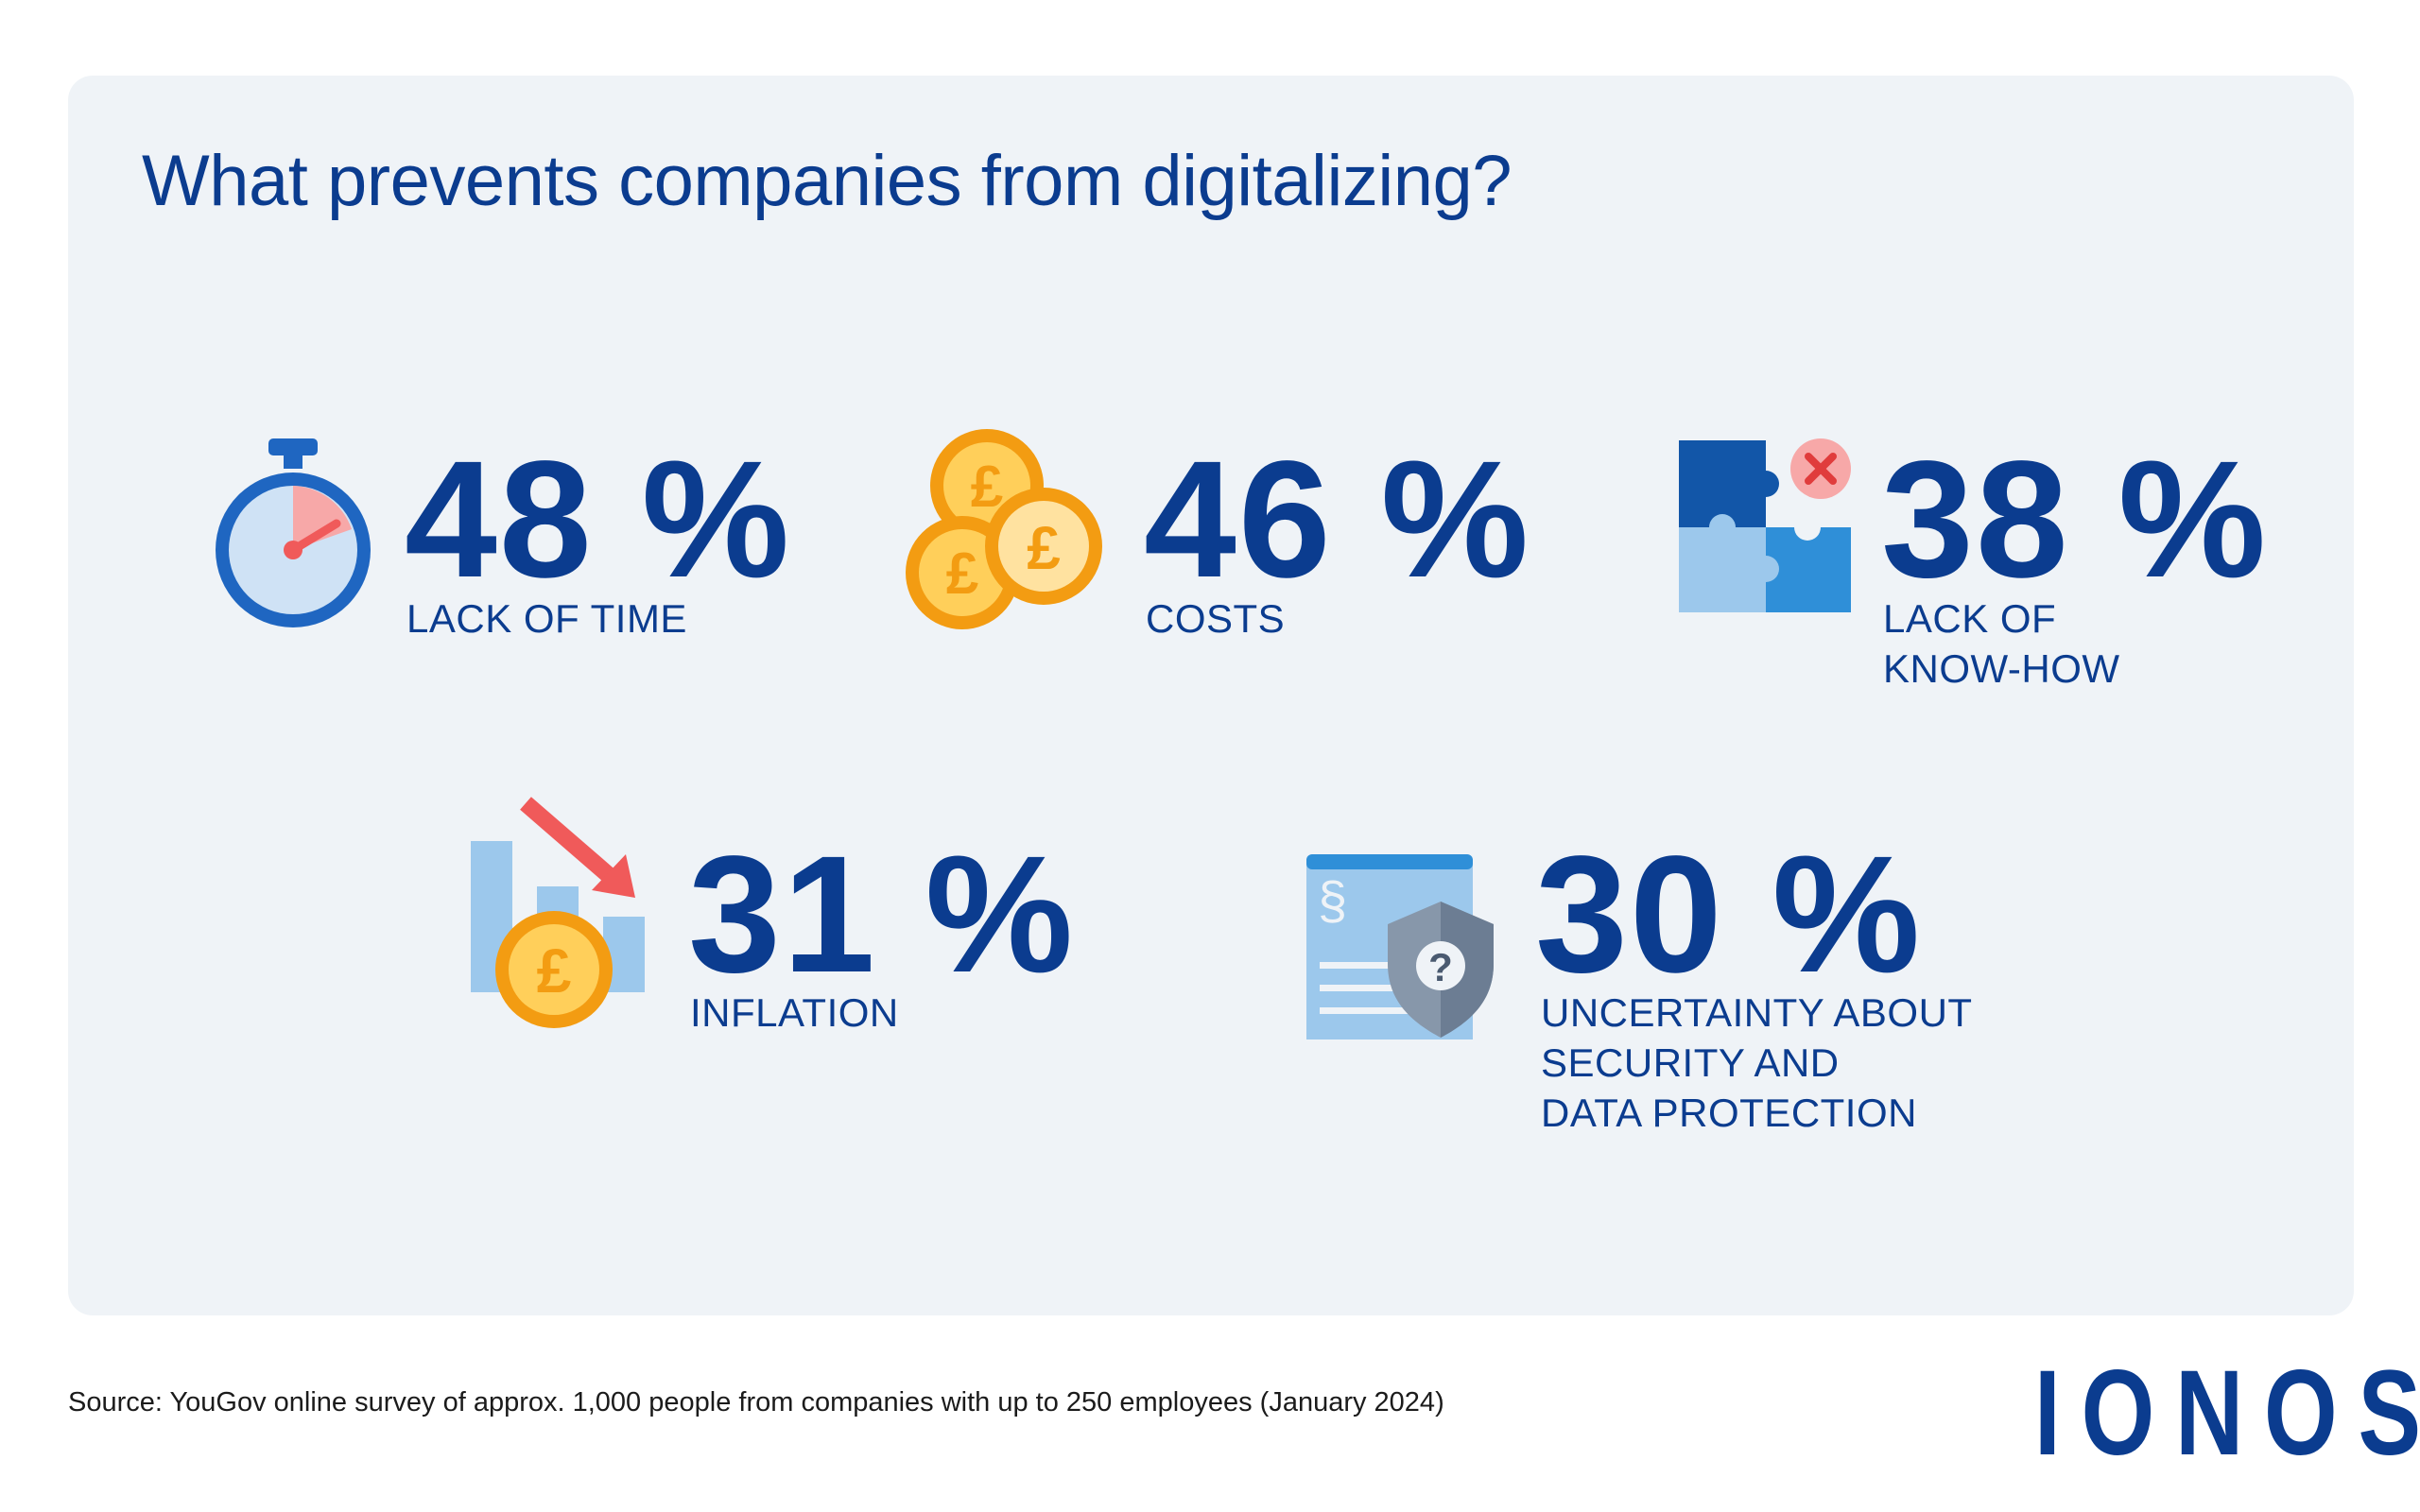 This screenshot has height=1512, width=2420. Describe the element at coordinates (558, 912) in the screenshot. I see `declining-chart-icon: £` at that location.